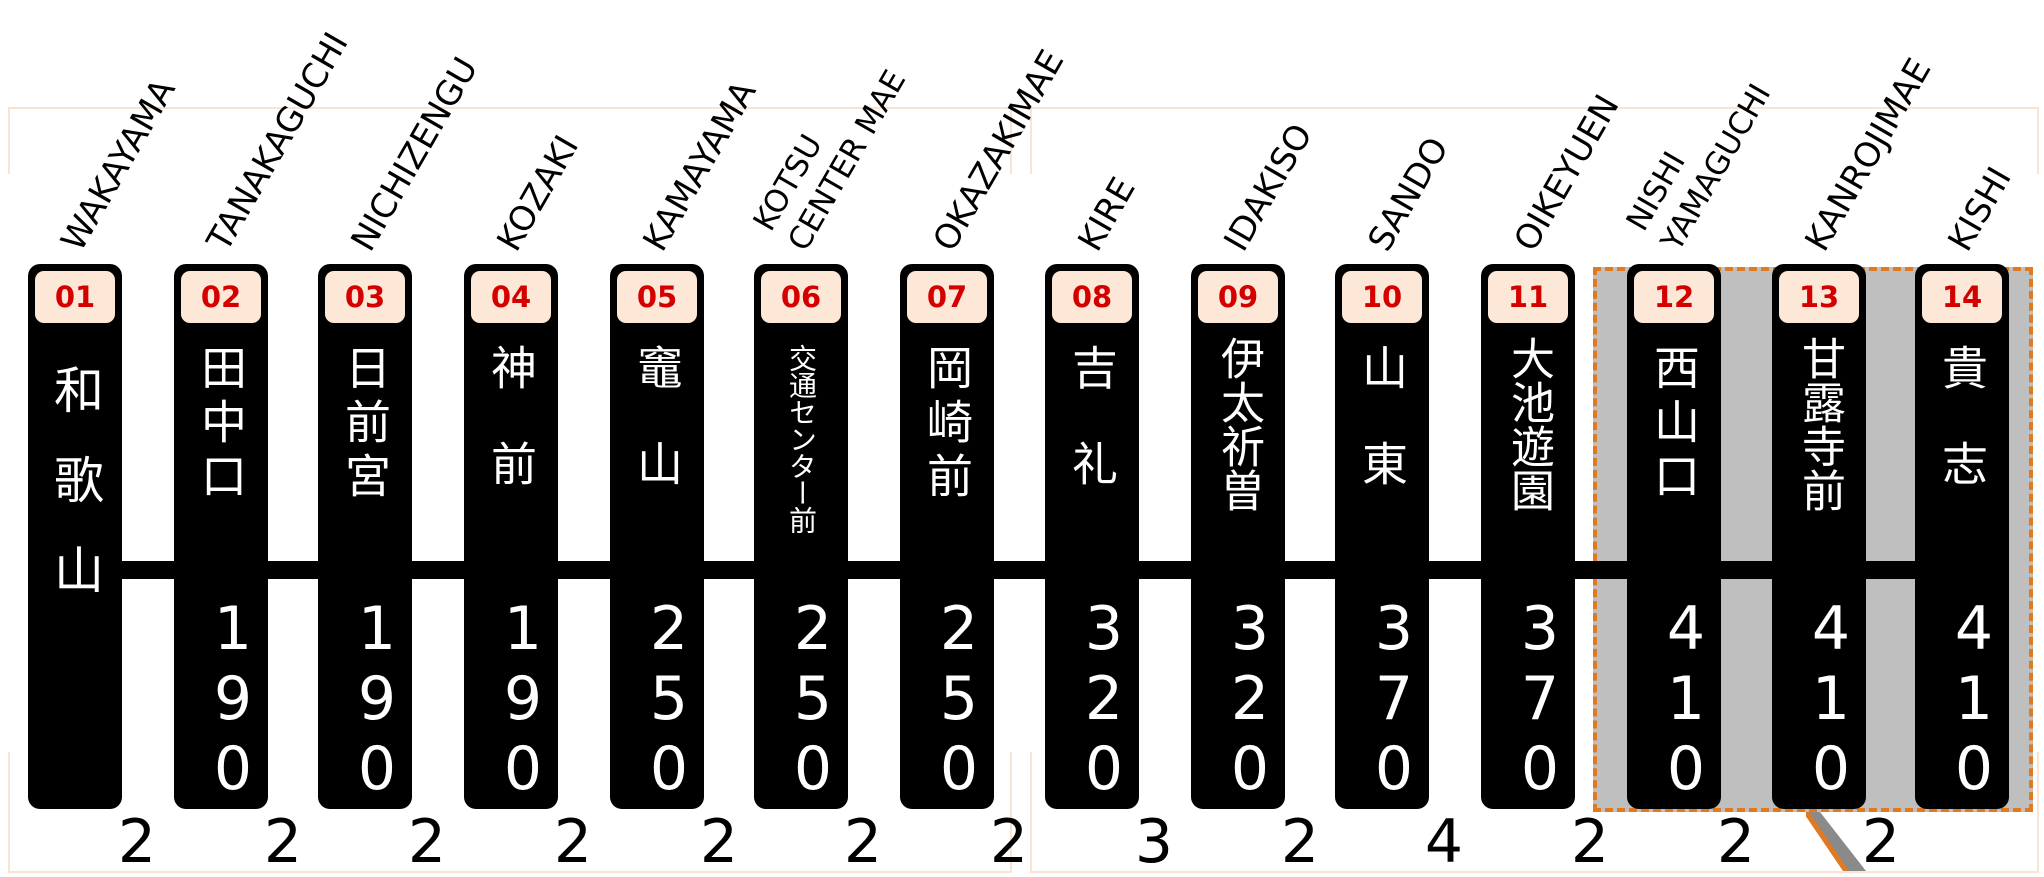 The height and width of the screenshot is (877, 2044). What do you see at coordinates (1819, 297) in the screenshot?
I see `station-number: 13` at bounding box center [1819, 297].